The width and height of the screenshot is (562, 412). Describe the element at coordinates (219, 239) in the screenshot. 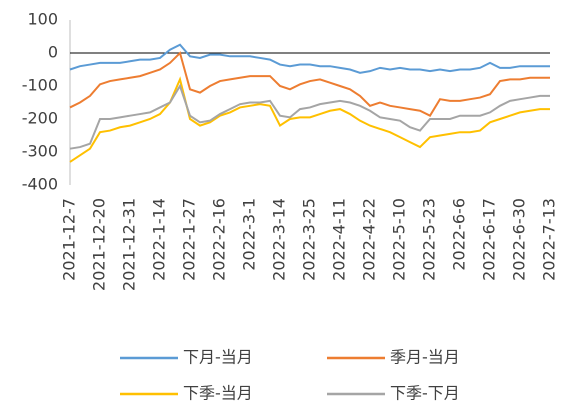

I see `x-tick-label: 2022-2-16` at that location.